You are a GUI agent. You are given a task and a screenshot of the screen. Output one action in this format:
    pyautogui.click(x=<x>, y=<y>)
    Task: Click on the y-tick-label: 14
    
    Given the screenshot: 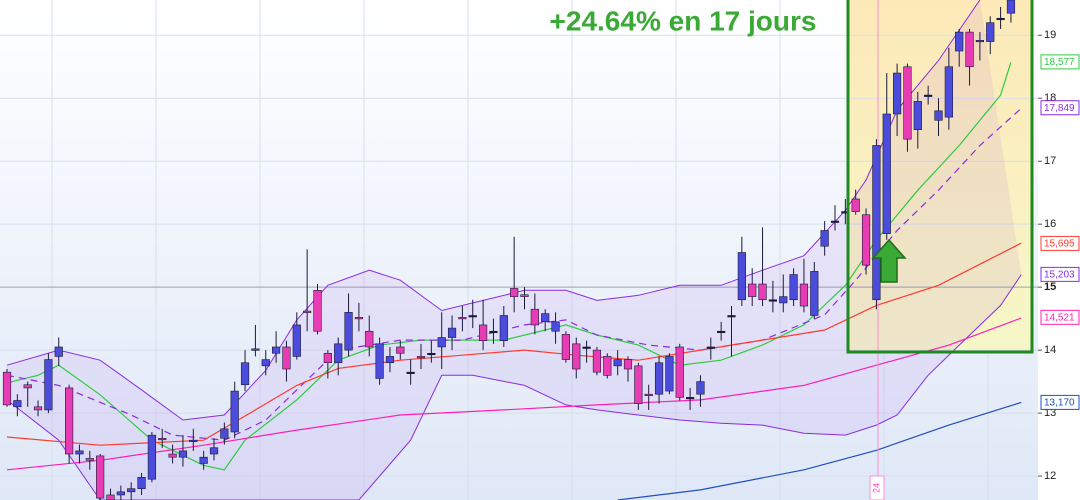 What is the action you would take?
    pyautogui.click(x=1050, y=350)
    